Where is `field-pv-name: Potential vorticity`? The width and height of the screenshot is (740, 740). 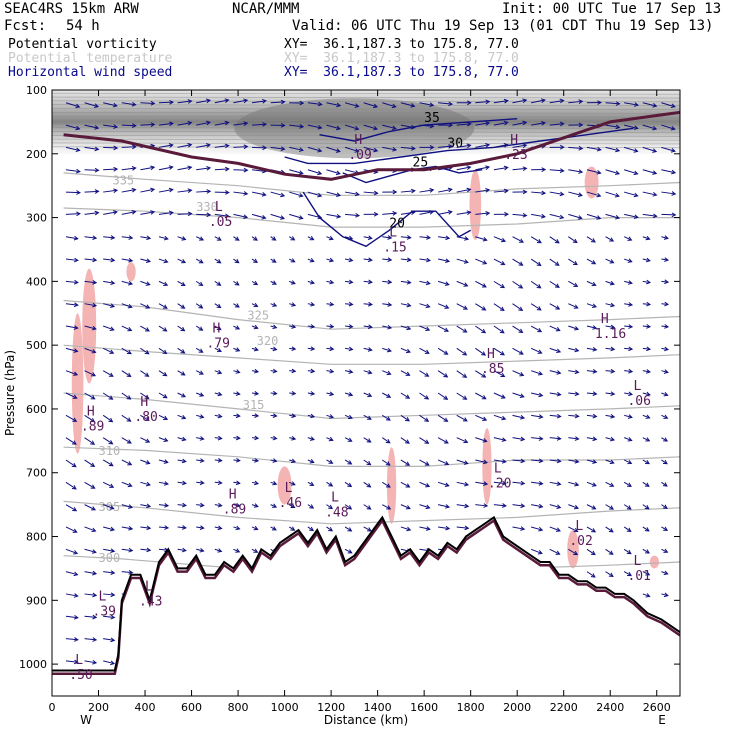
field-pv-name: Potential vorticity is located at coordinates (82, 44).